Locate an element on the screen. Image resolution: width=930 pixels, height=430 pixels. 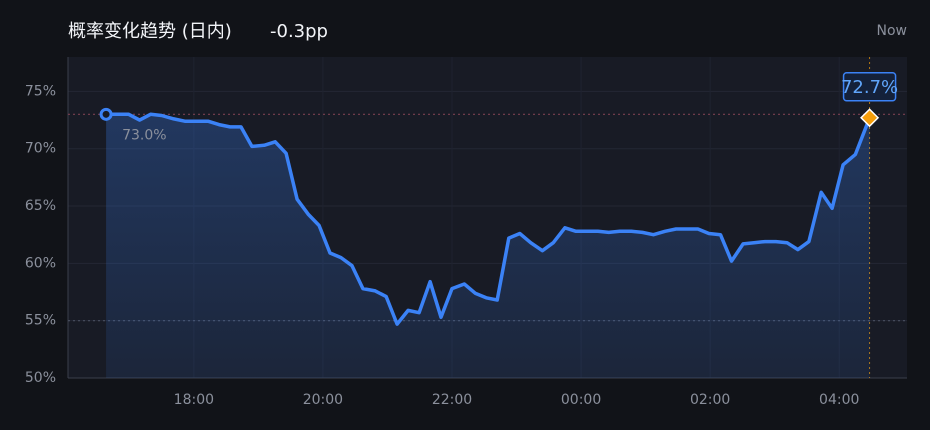
chart-subtitle: -0.3pp is located at coordinates (299, 31).